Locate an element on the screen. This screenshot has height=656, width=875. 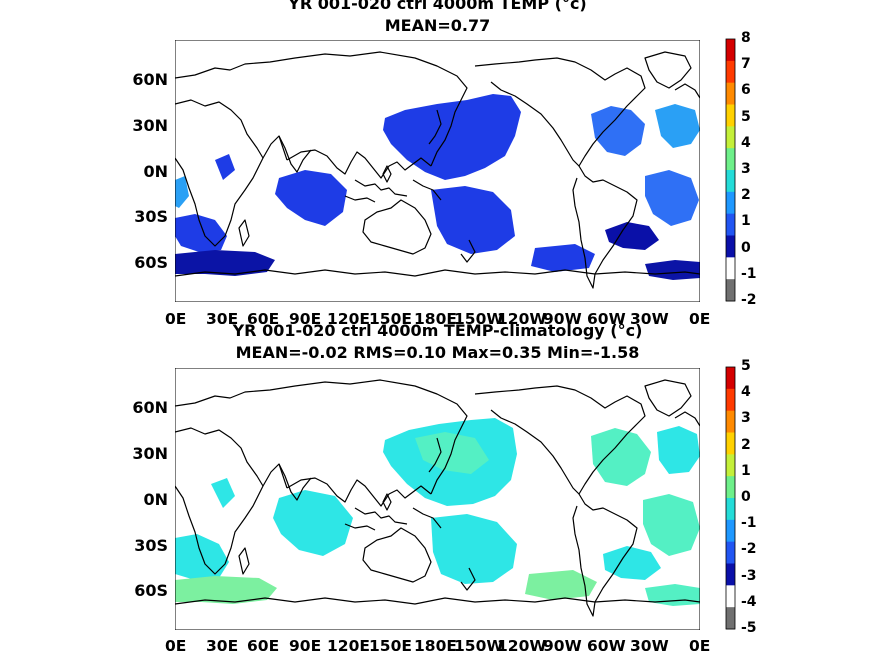
colorbar-tick-label: 7 is located at coordinates (746, 64).